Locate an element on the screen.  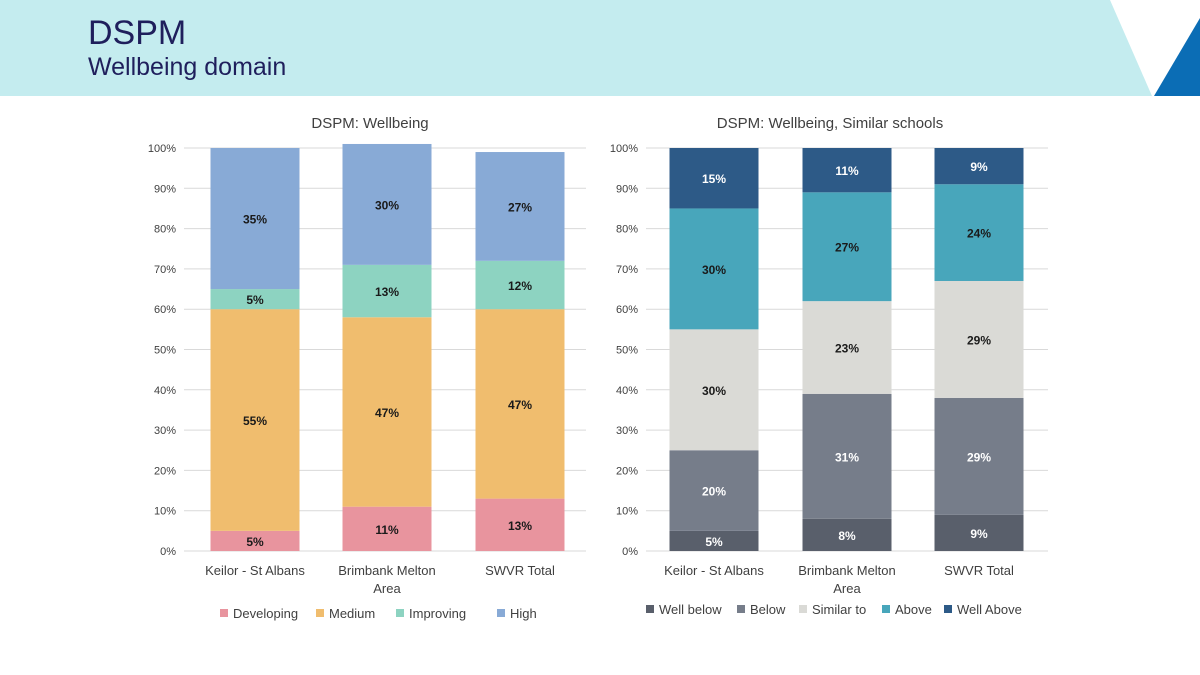
data-label: 20% is located at coordinates (714, 492).